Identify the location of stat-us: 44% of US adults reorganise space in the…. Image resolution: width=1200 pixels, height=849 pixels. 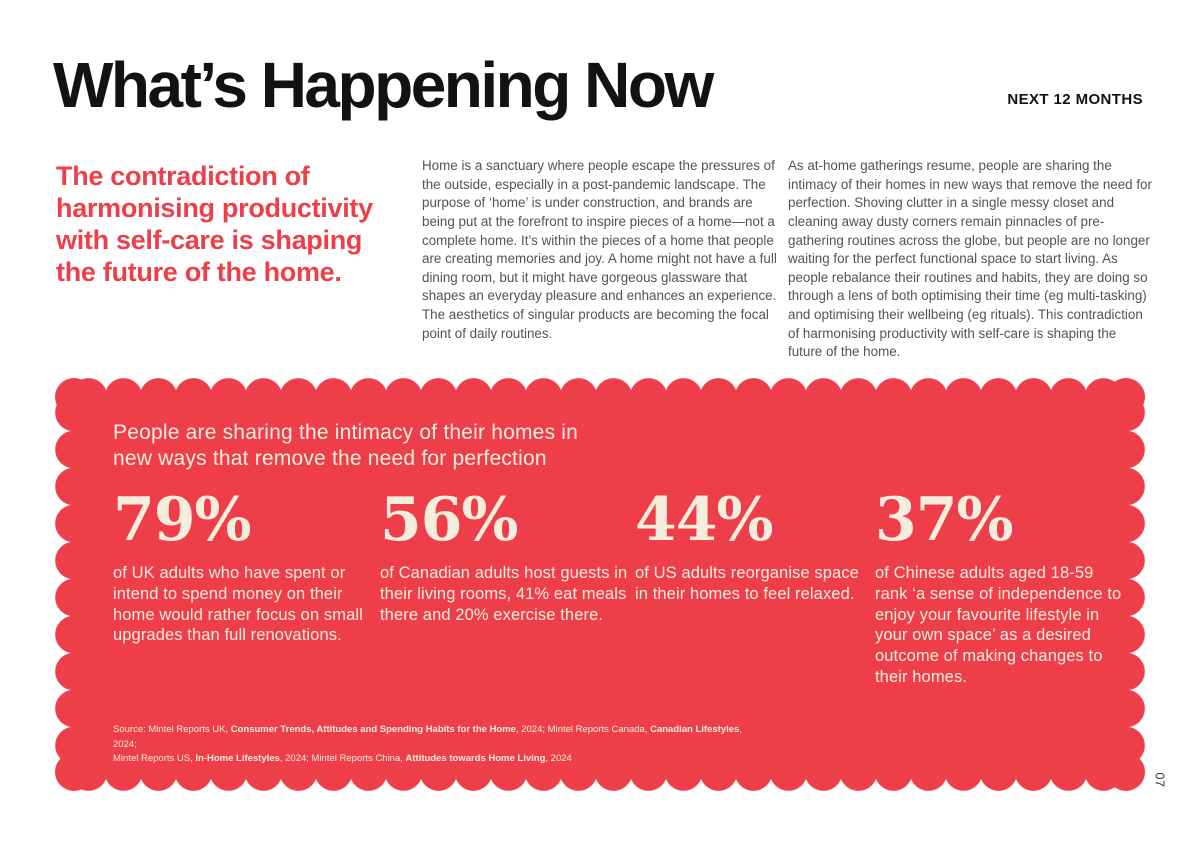
(751, 547).